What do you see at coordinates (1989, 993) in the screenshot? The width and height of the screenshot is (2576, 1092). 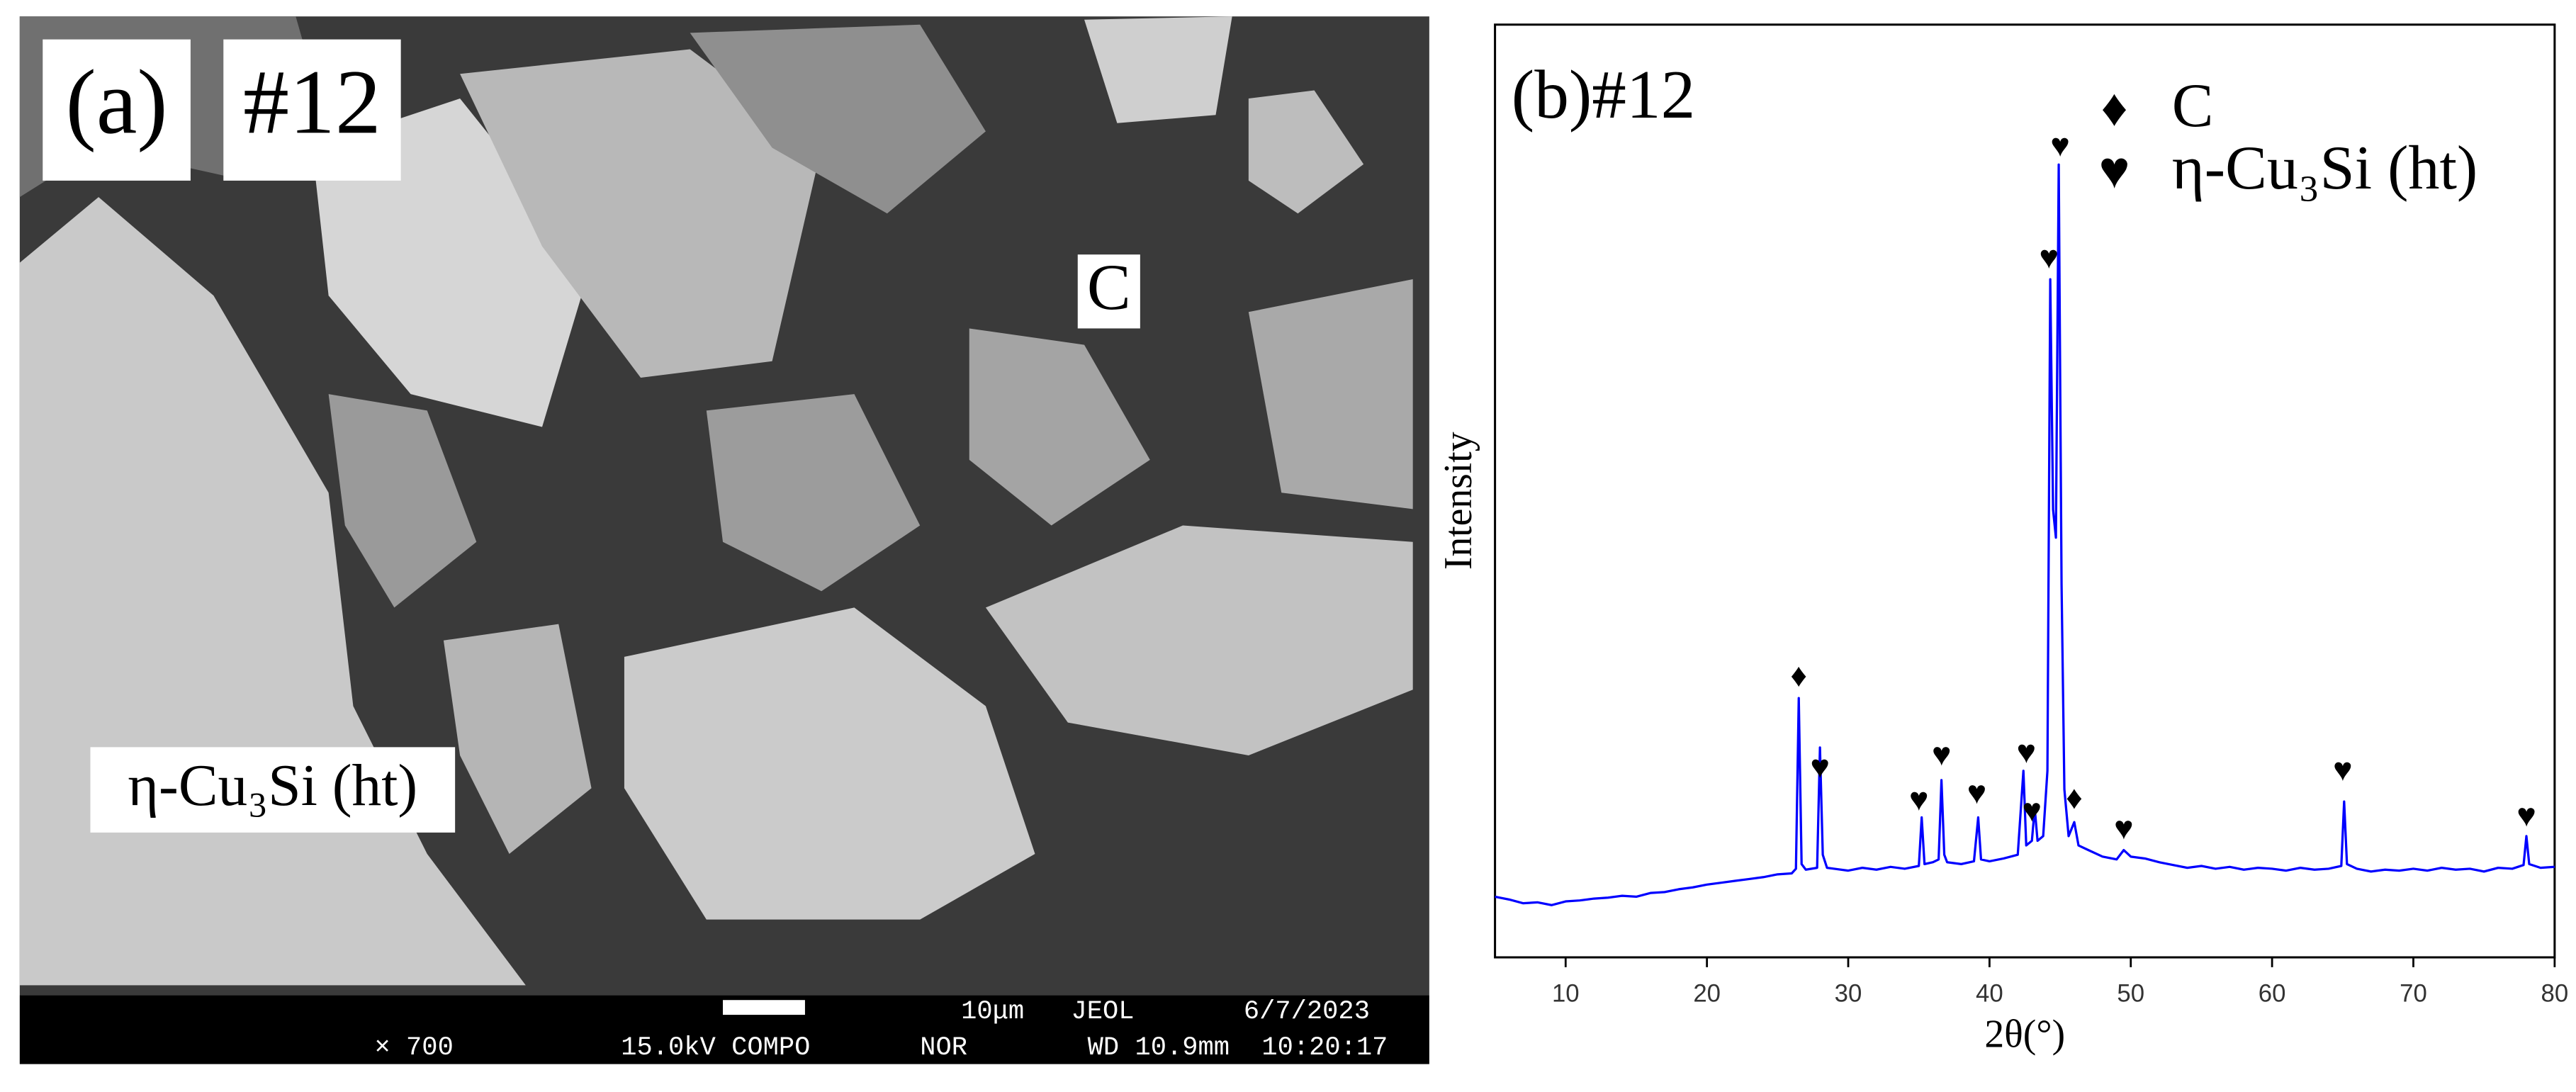 I see `x-tick-label: 40` at bounding box center [1989, 993].